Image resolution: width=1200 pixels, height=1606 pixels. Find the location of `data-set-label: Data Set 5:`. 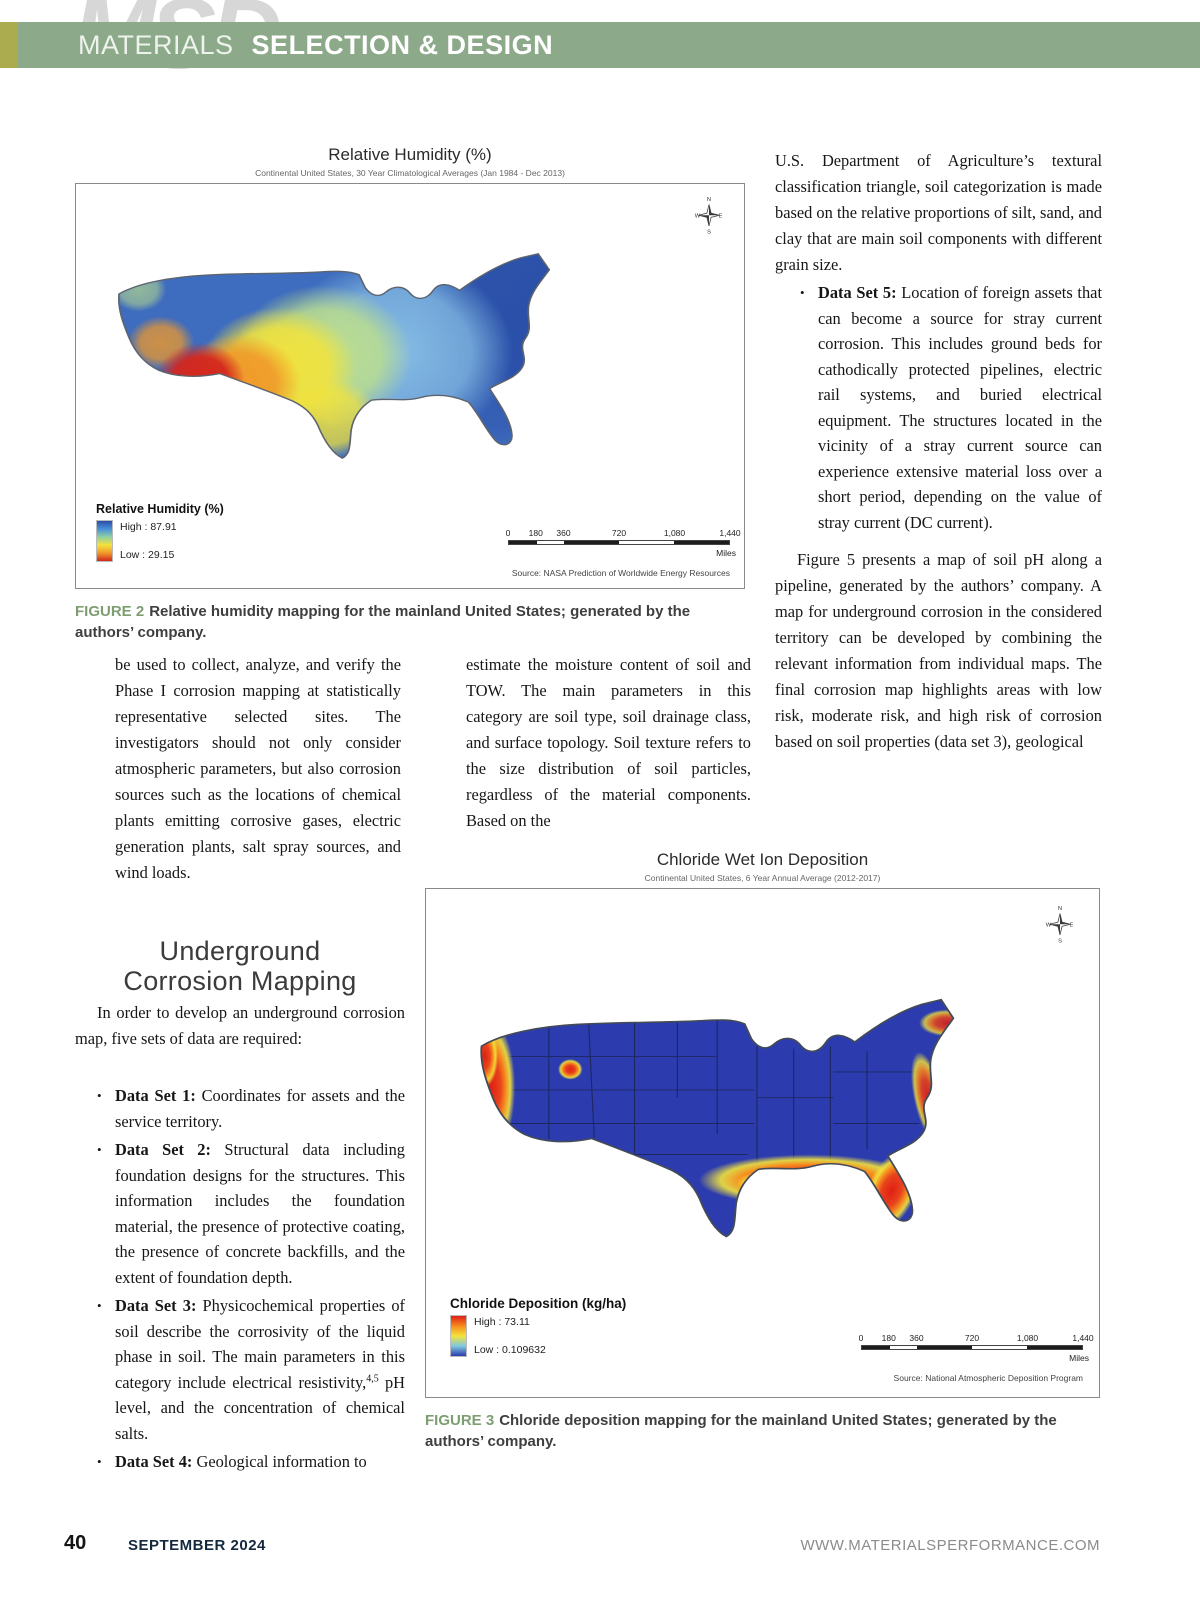

data-set-label: Data Set 5: is located at coordinates (857, 292).